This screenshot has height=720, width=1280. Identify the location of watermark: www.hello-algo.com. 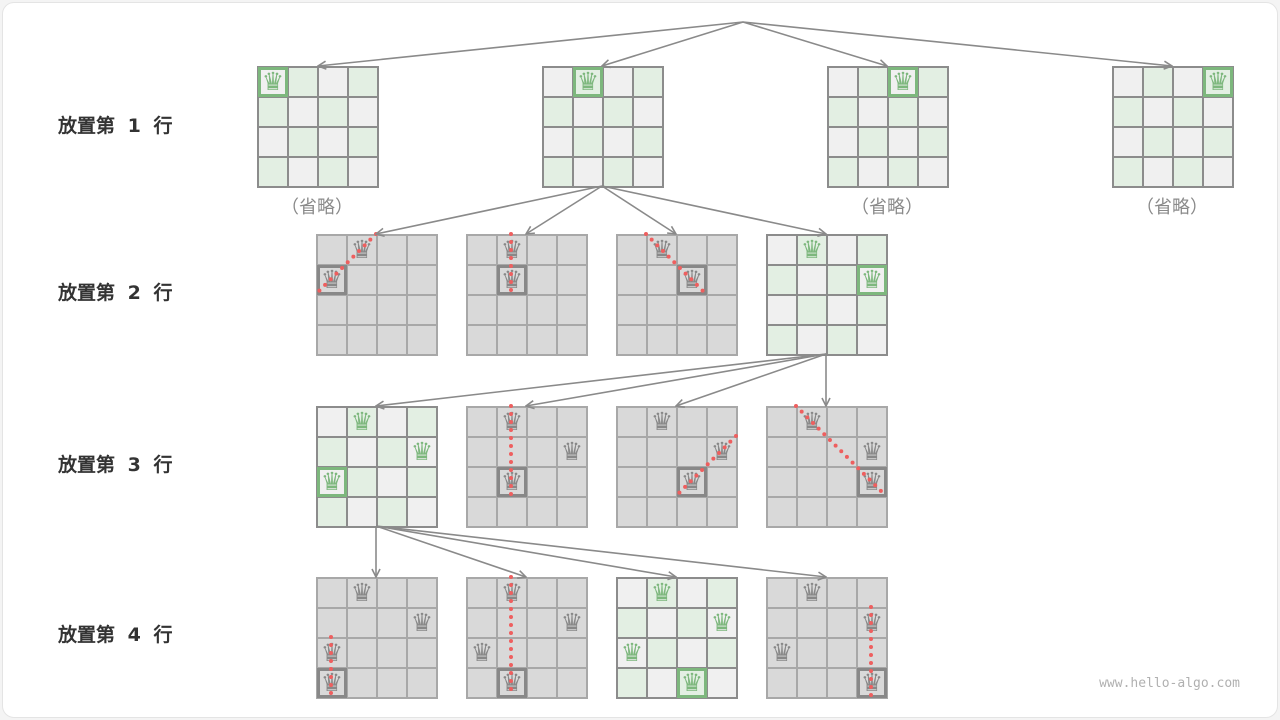
(1169, 683).